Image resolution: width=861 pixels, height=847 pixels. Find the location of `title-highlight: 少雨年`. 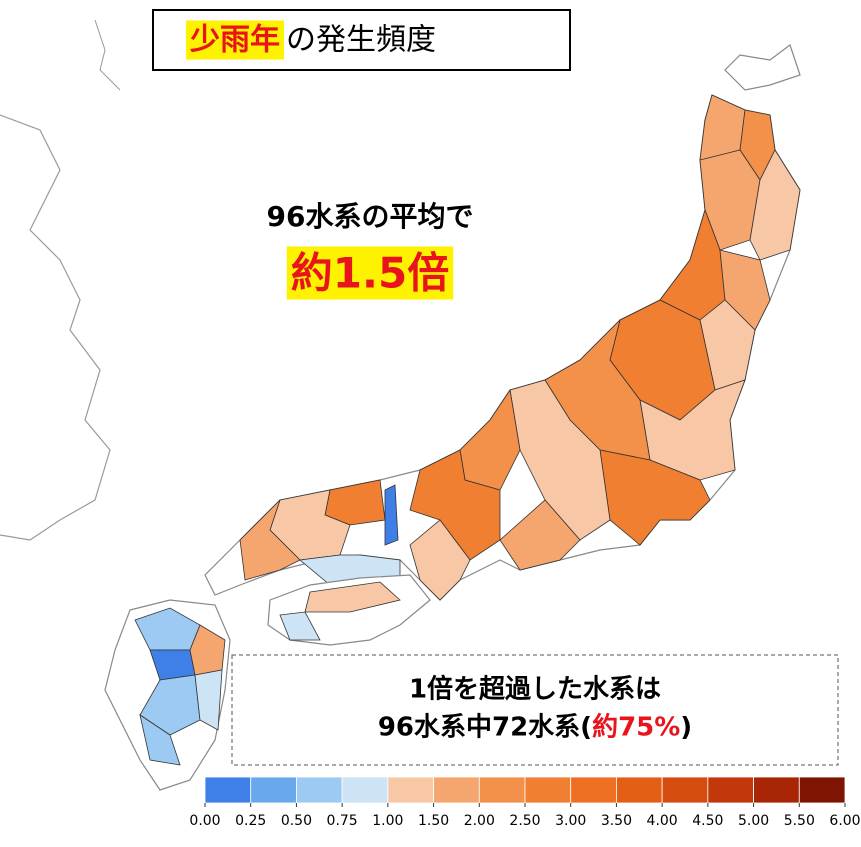

title-highlight: 少雨年 is located at coordinates (235, 40).